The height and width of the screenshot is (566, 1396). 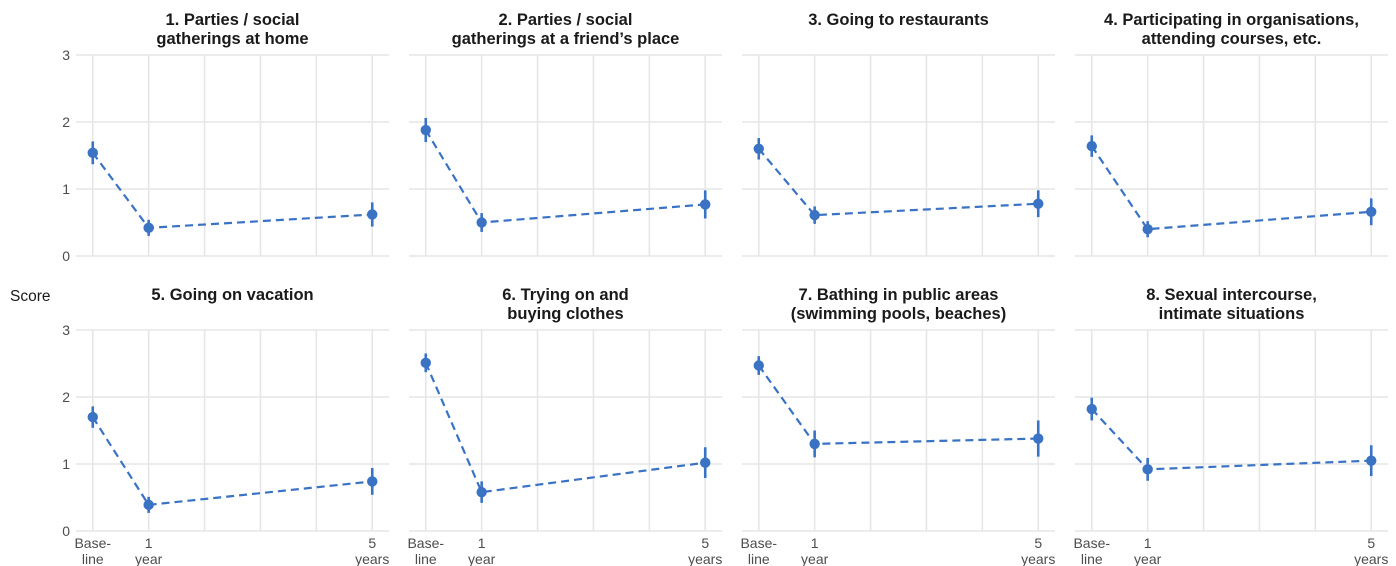 I want to click on panel-title-line: 2. Parties / social, so click(x=566, y=20).